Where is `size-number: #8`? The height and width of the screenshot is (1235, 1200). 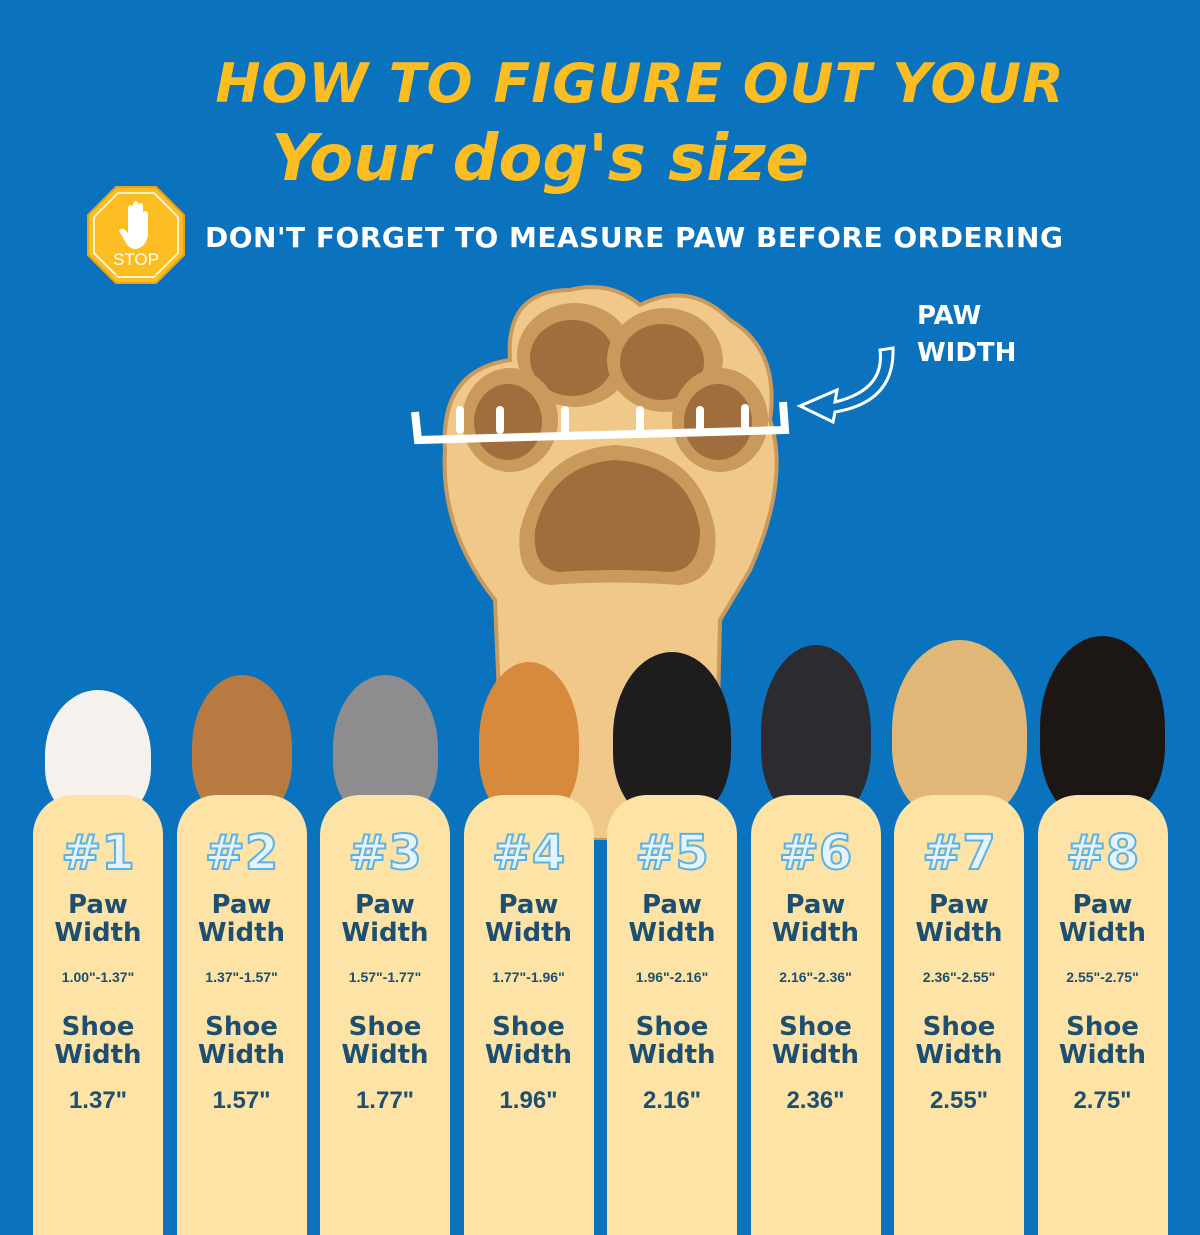 size-number: #8 is located at coordinates (1103, 853).